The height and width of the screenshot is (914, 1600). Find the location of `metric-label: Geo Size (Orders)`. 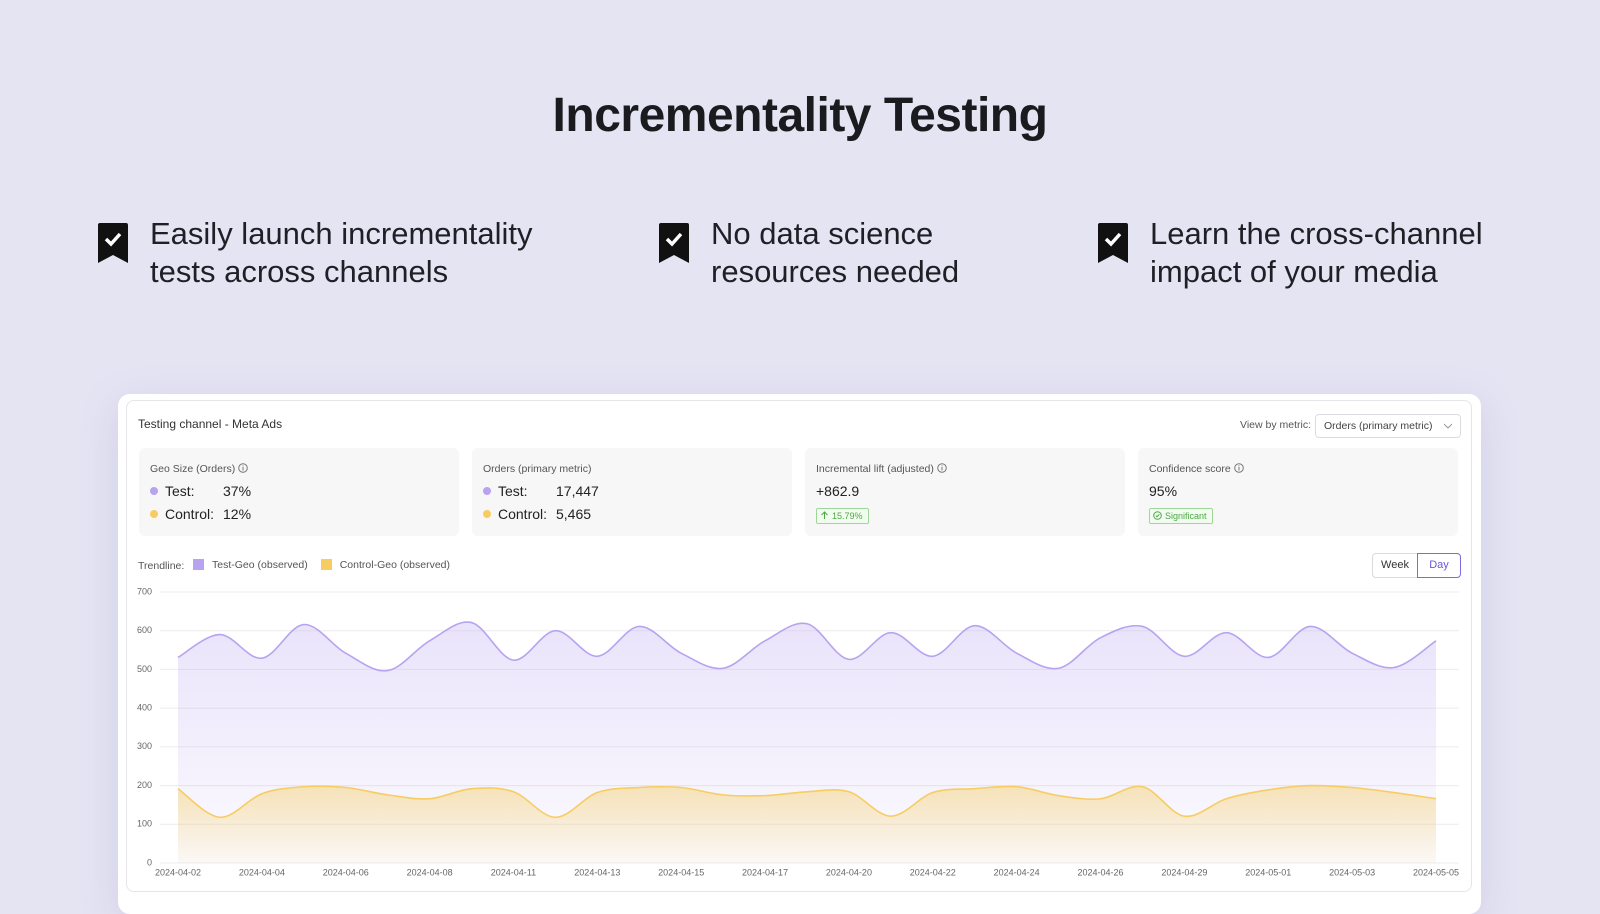

metric-label: Geo Size (Orders) is located at coordinates (199, 469).